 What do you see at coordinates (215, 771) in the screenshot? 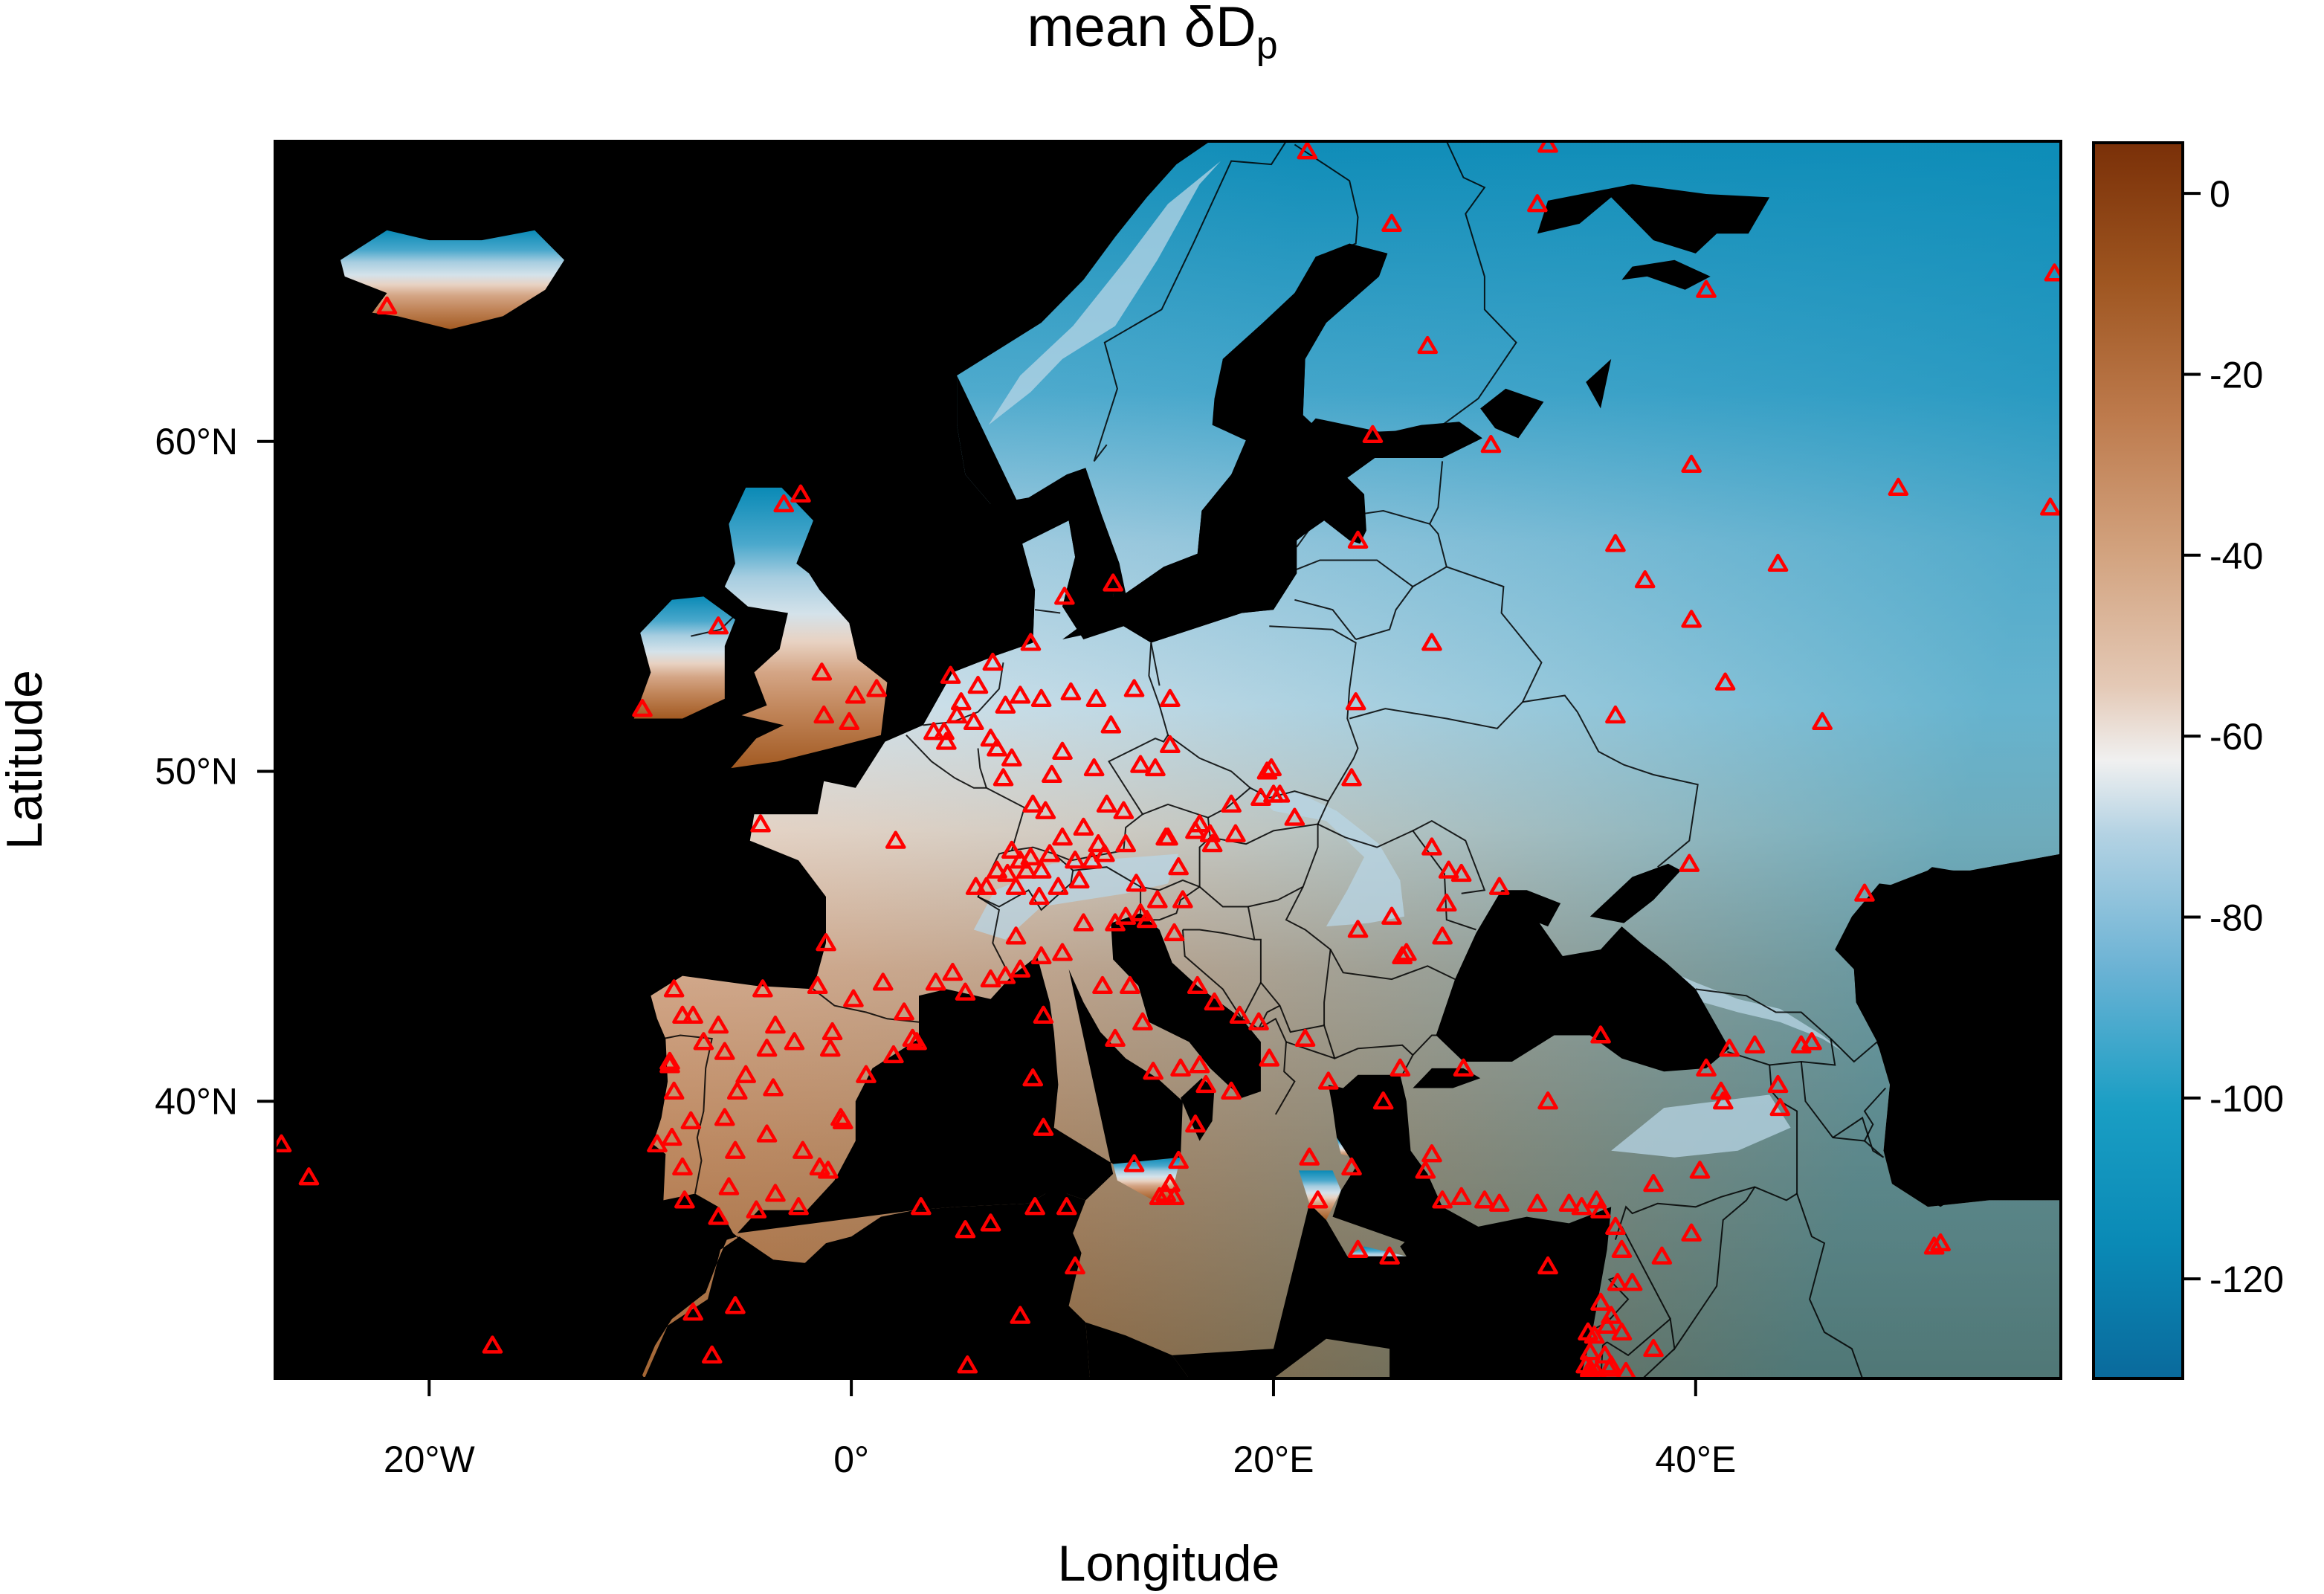
I see `y-axis-ticks: 40°N 50°N 60°N` at bounding box center [215, 771].